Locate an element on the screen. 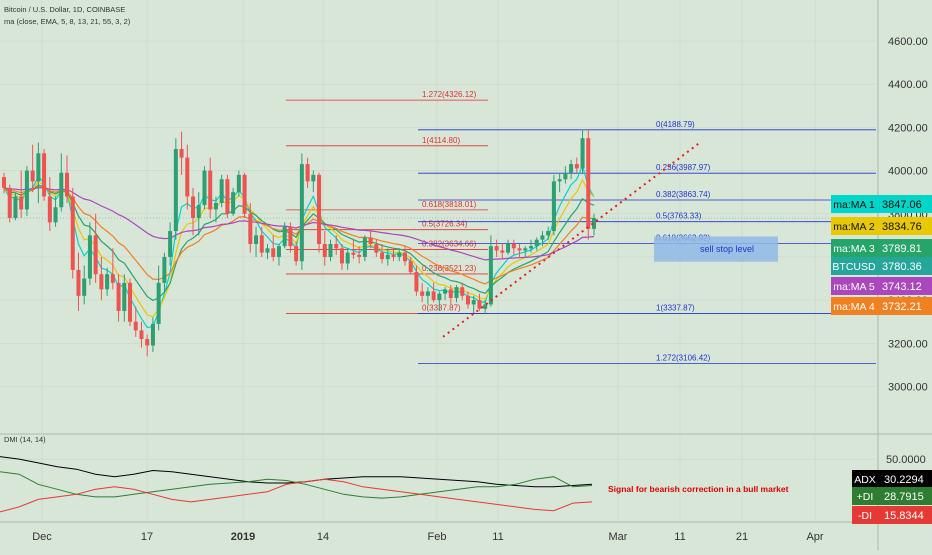 The image size is (932, 555). y-tick-label: 4200.00 is located at coordinates (908, 128).